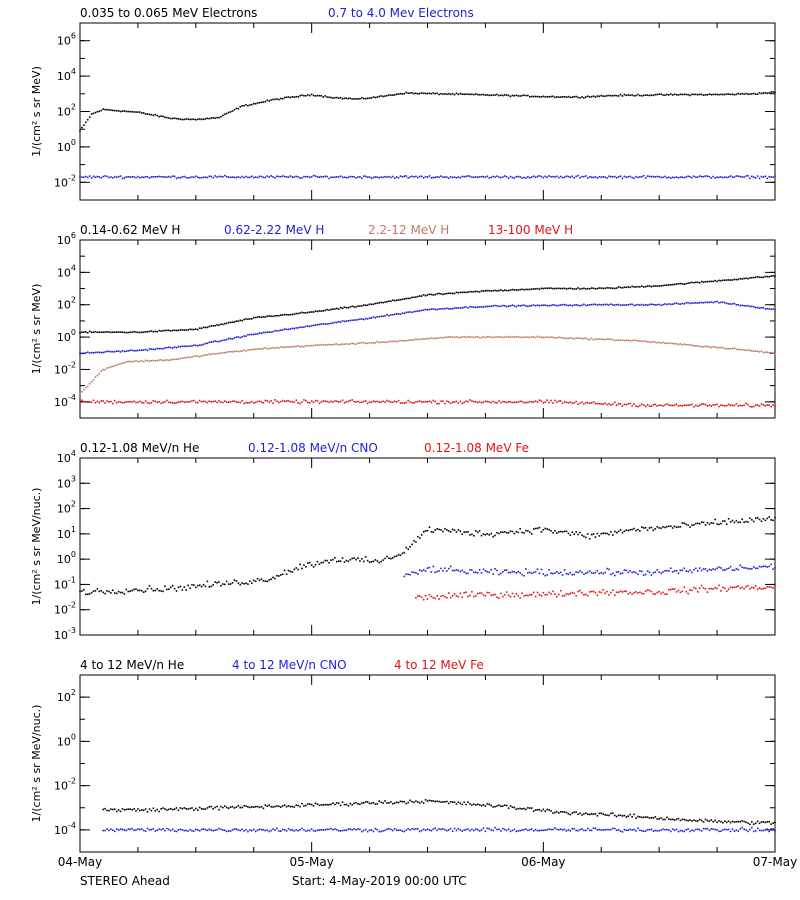  I want to click on y-tick-label: 10⁶, so click(66, 239).